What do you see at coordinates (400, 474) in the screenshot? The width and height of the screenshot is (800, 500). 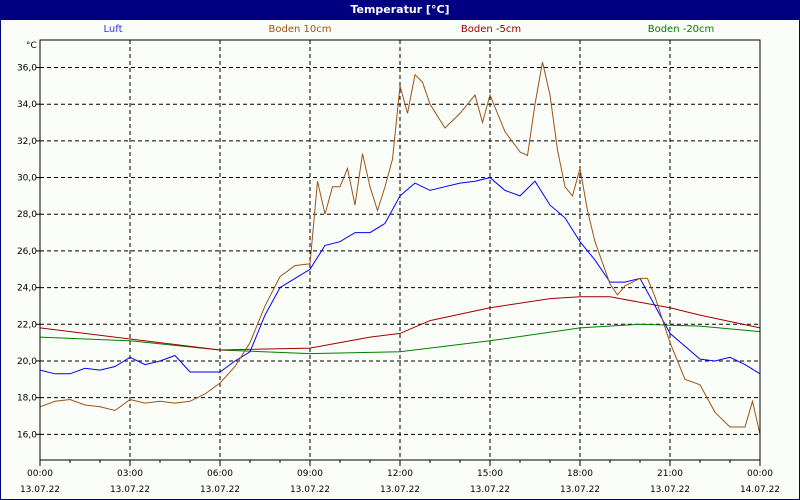 I see `x-tick-time: 12:00` at bounding box center [400, 474].